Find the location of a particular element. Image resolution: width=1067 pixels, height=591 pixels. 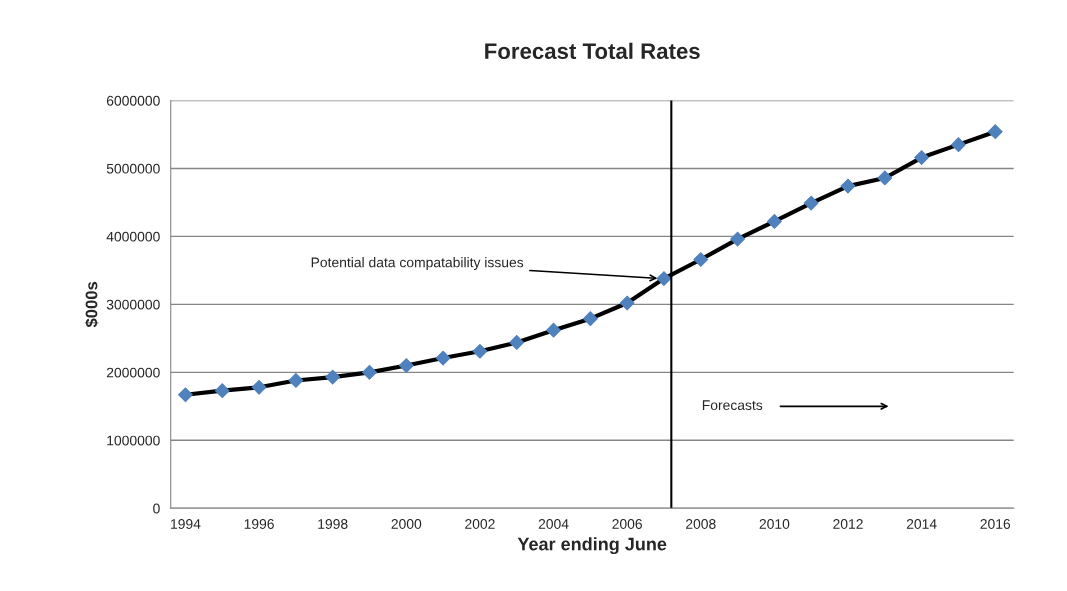

x-tick-label: 2004 is located at coordinates (553, 524).